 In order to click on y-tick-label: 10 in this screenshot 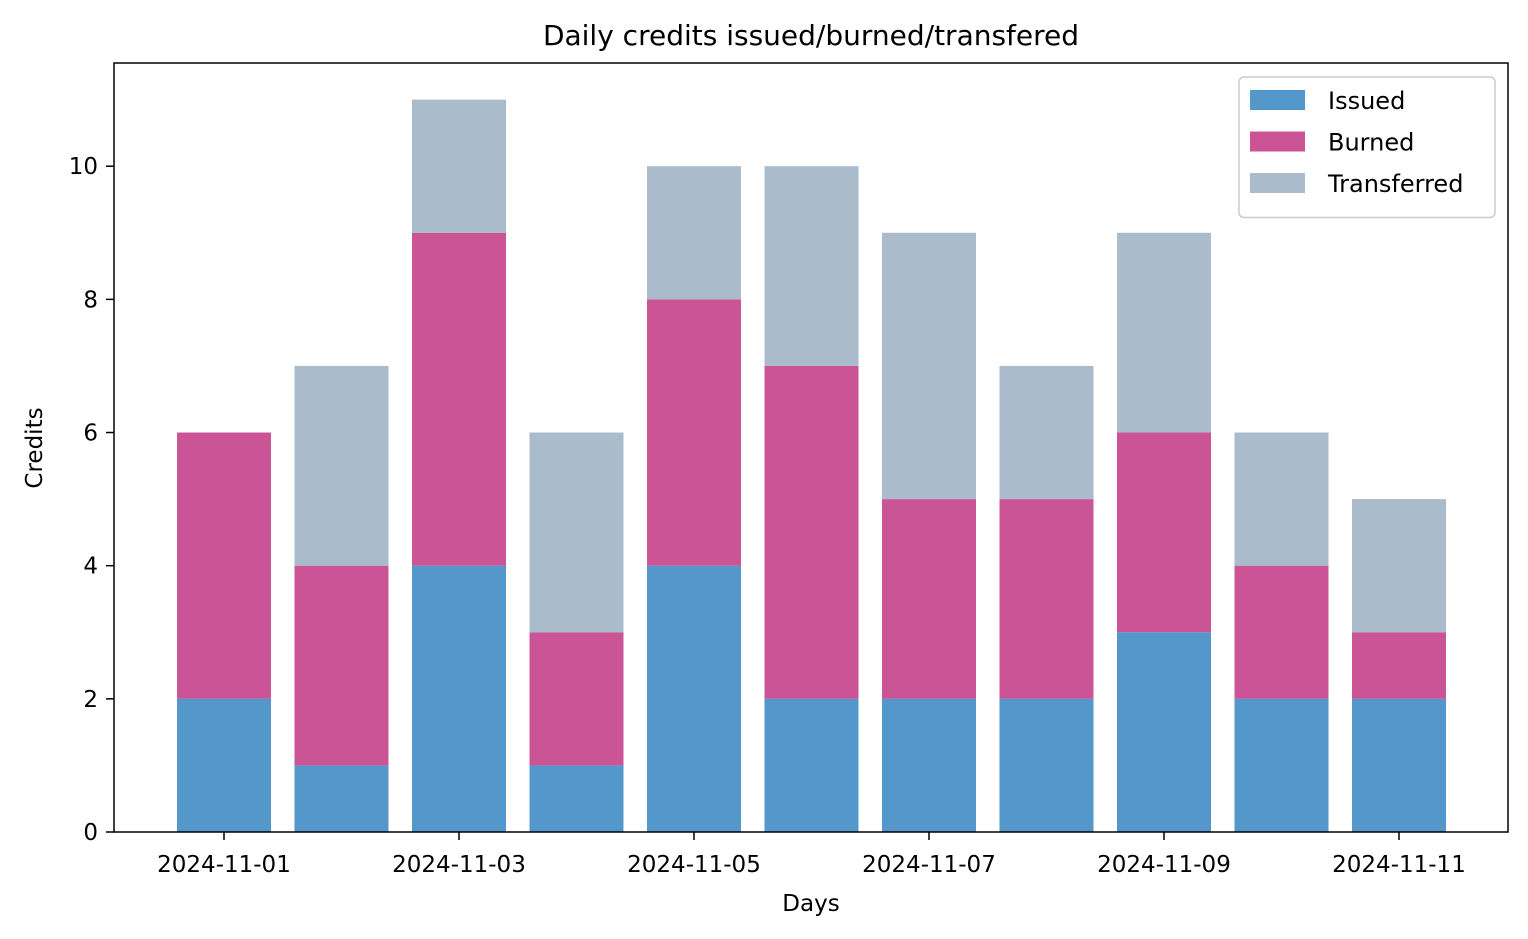, I will do `click(83, 167)`.